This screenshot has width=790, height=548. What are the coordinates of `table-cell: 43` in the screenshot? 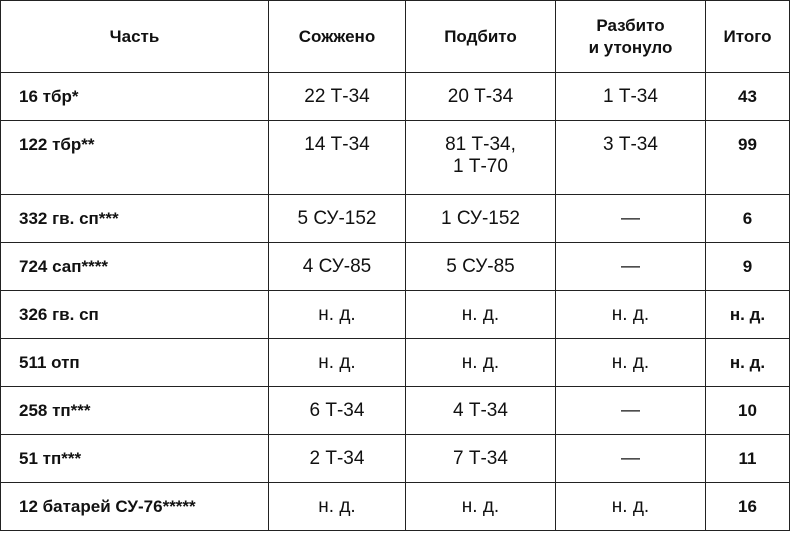 It's located at (747, 96).